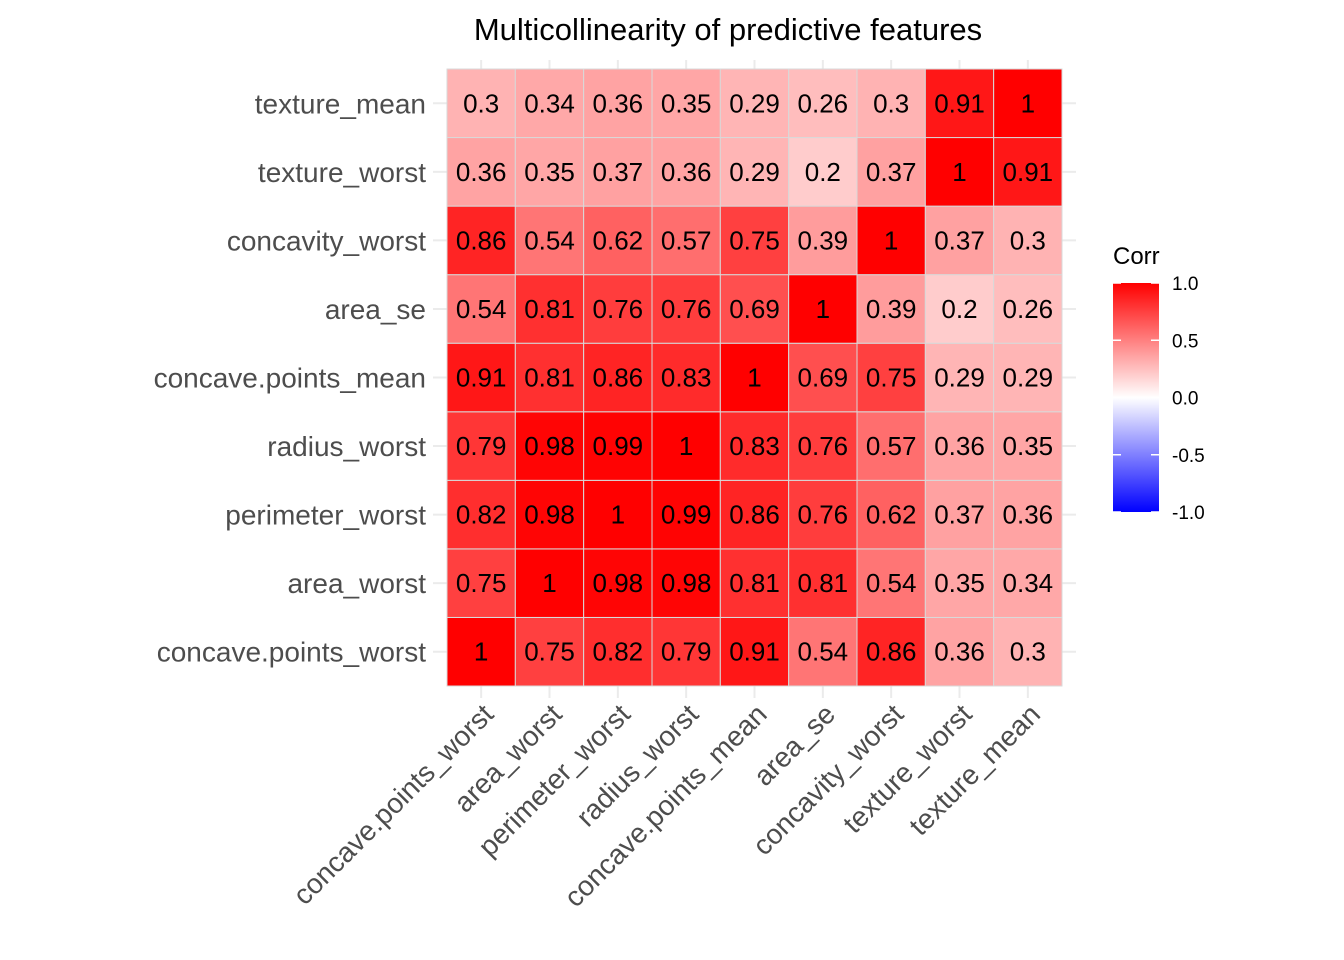 The image size is (1344, 960). Describe the element at coordinates (1136, 256) in the screenshot. I see `legend-title: Corr` at that location.